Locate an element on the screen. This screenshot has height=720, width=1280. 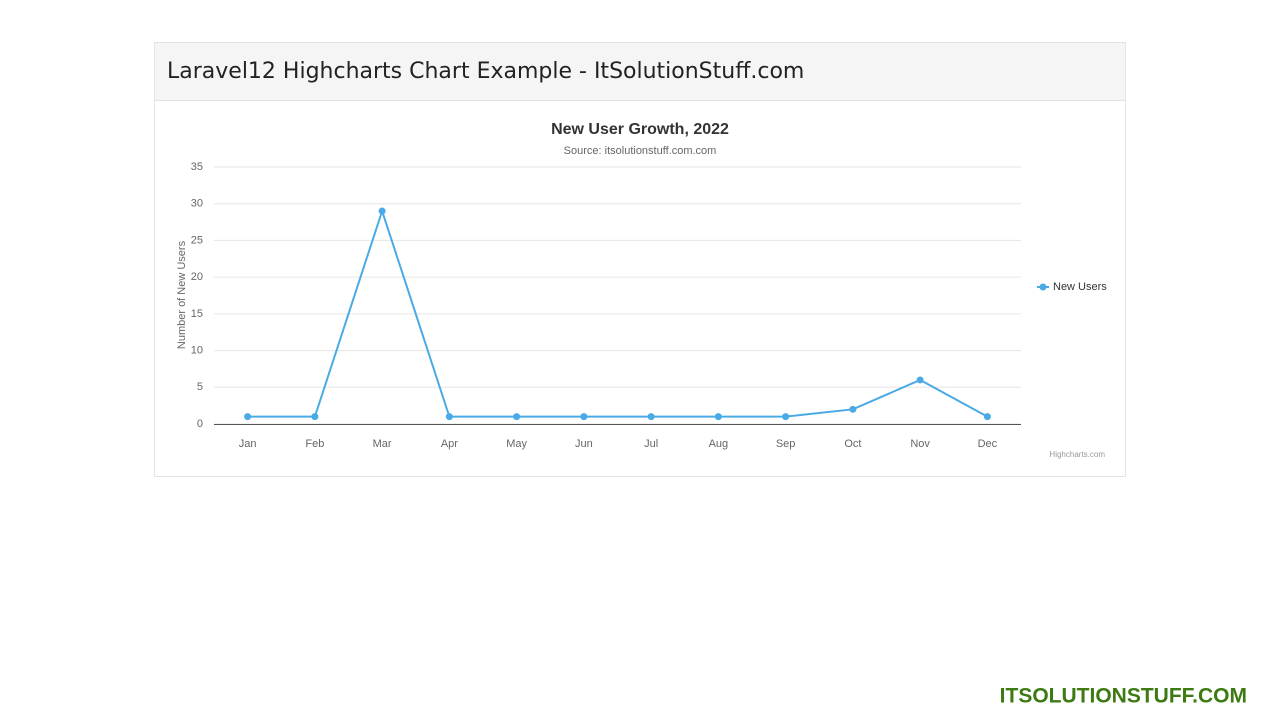
x-tick-label: Apr is located at coordinates (449, 444).